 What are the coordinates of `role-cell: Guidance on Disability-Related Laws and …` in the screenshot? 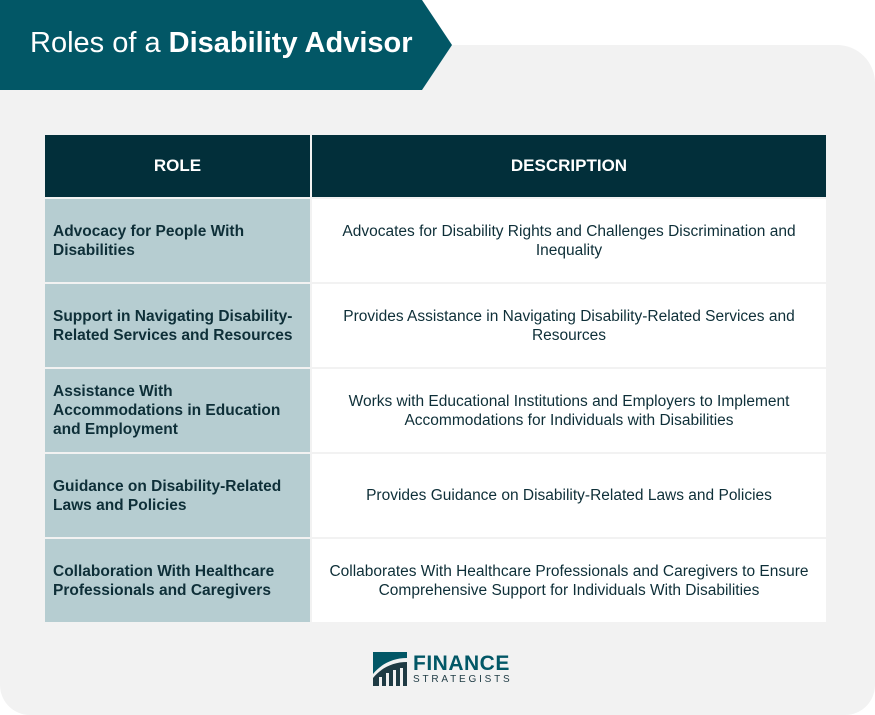 It's located at (177, 495).